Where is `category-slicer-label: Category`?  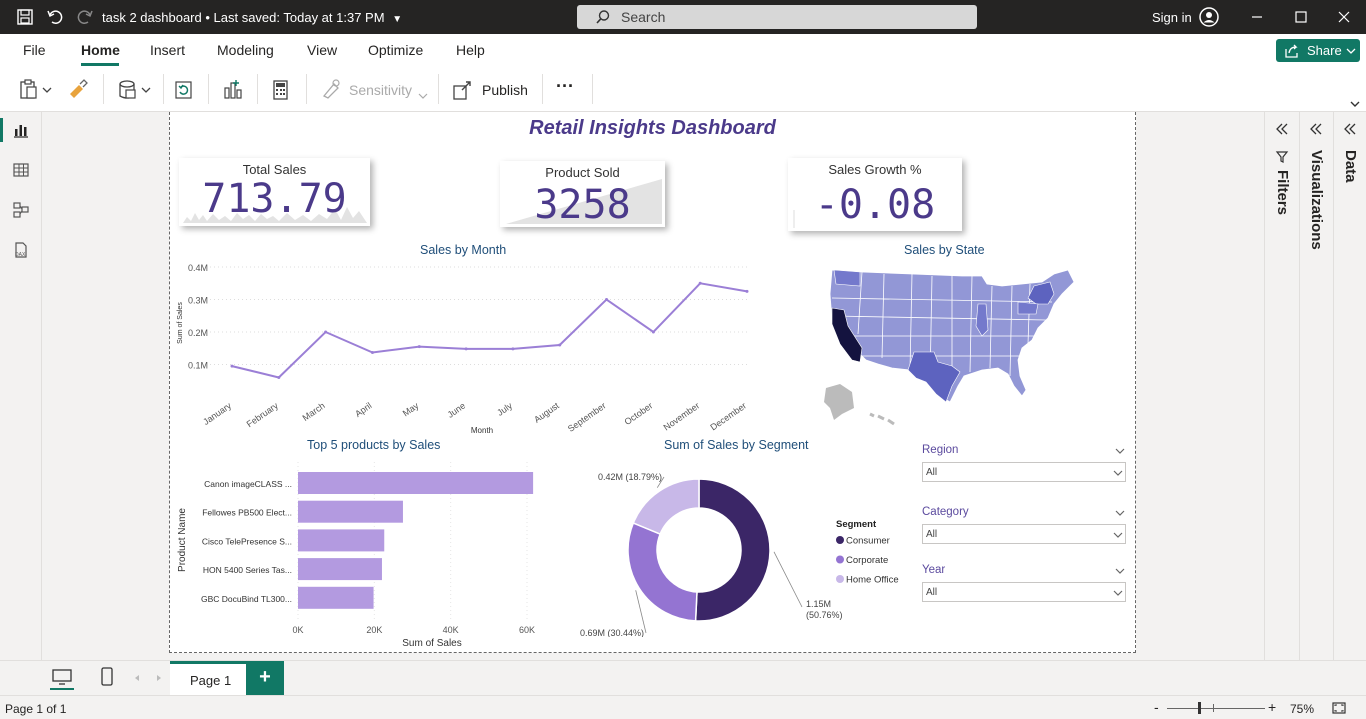 category-slicer-label: Category is located at coordinates (945, 512).